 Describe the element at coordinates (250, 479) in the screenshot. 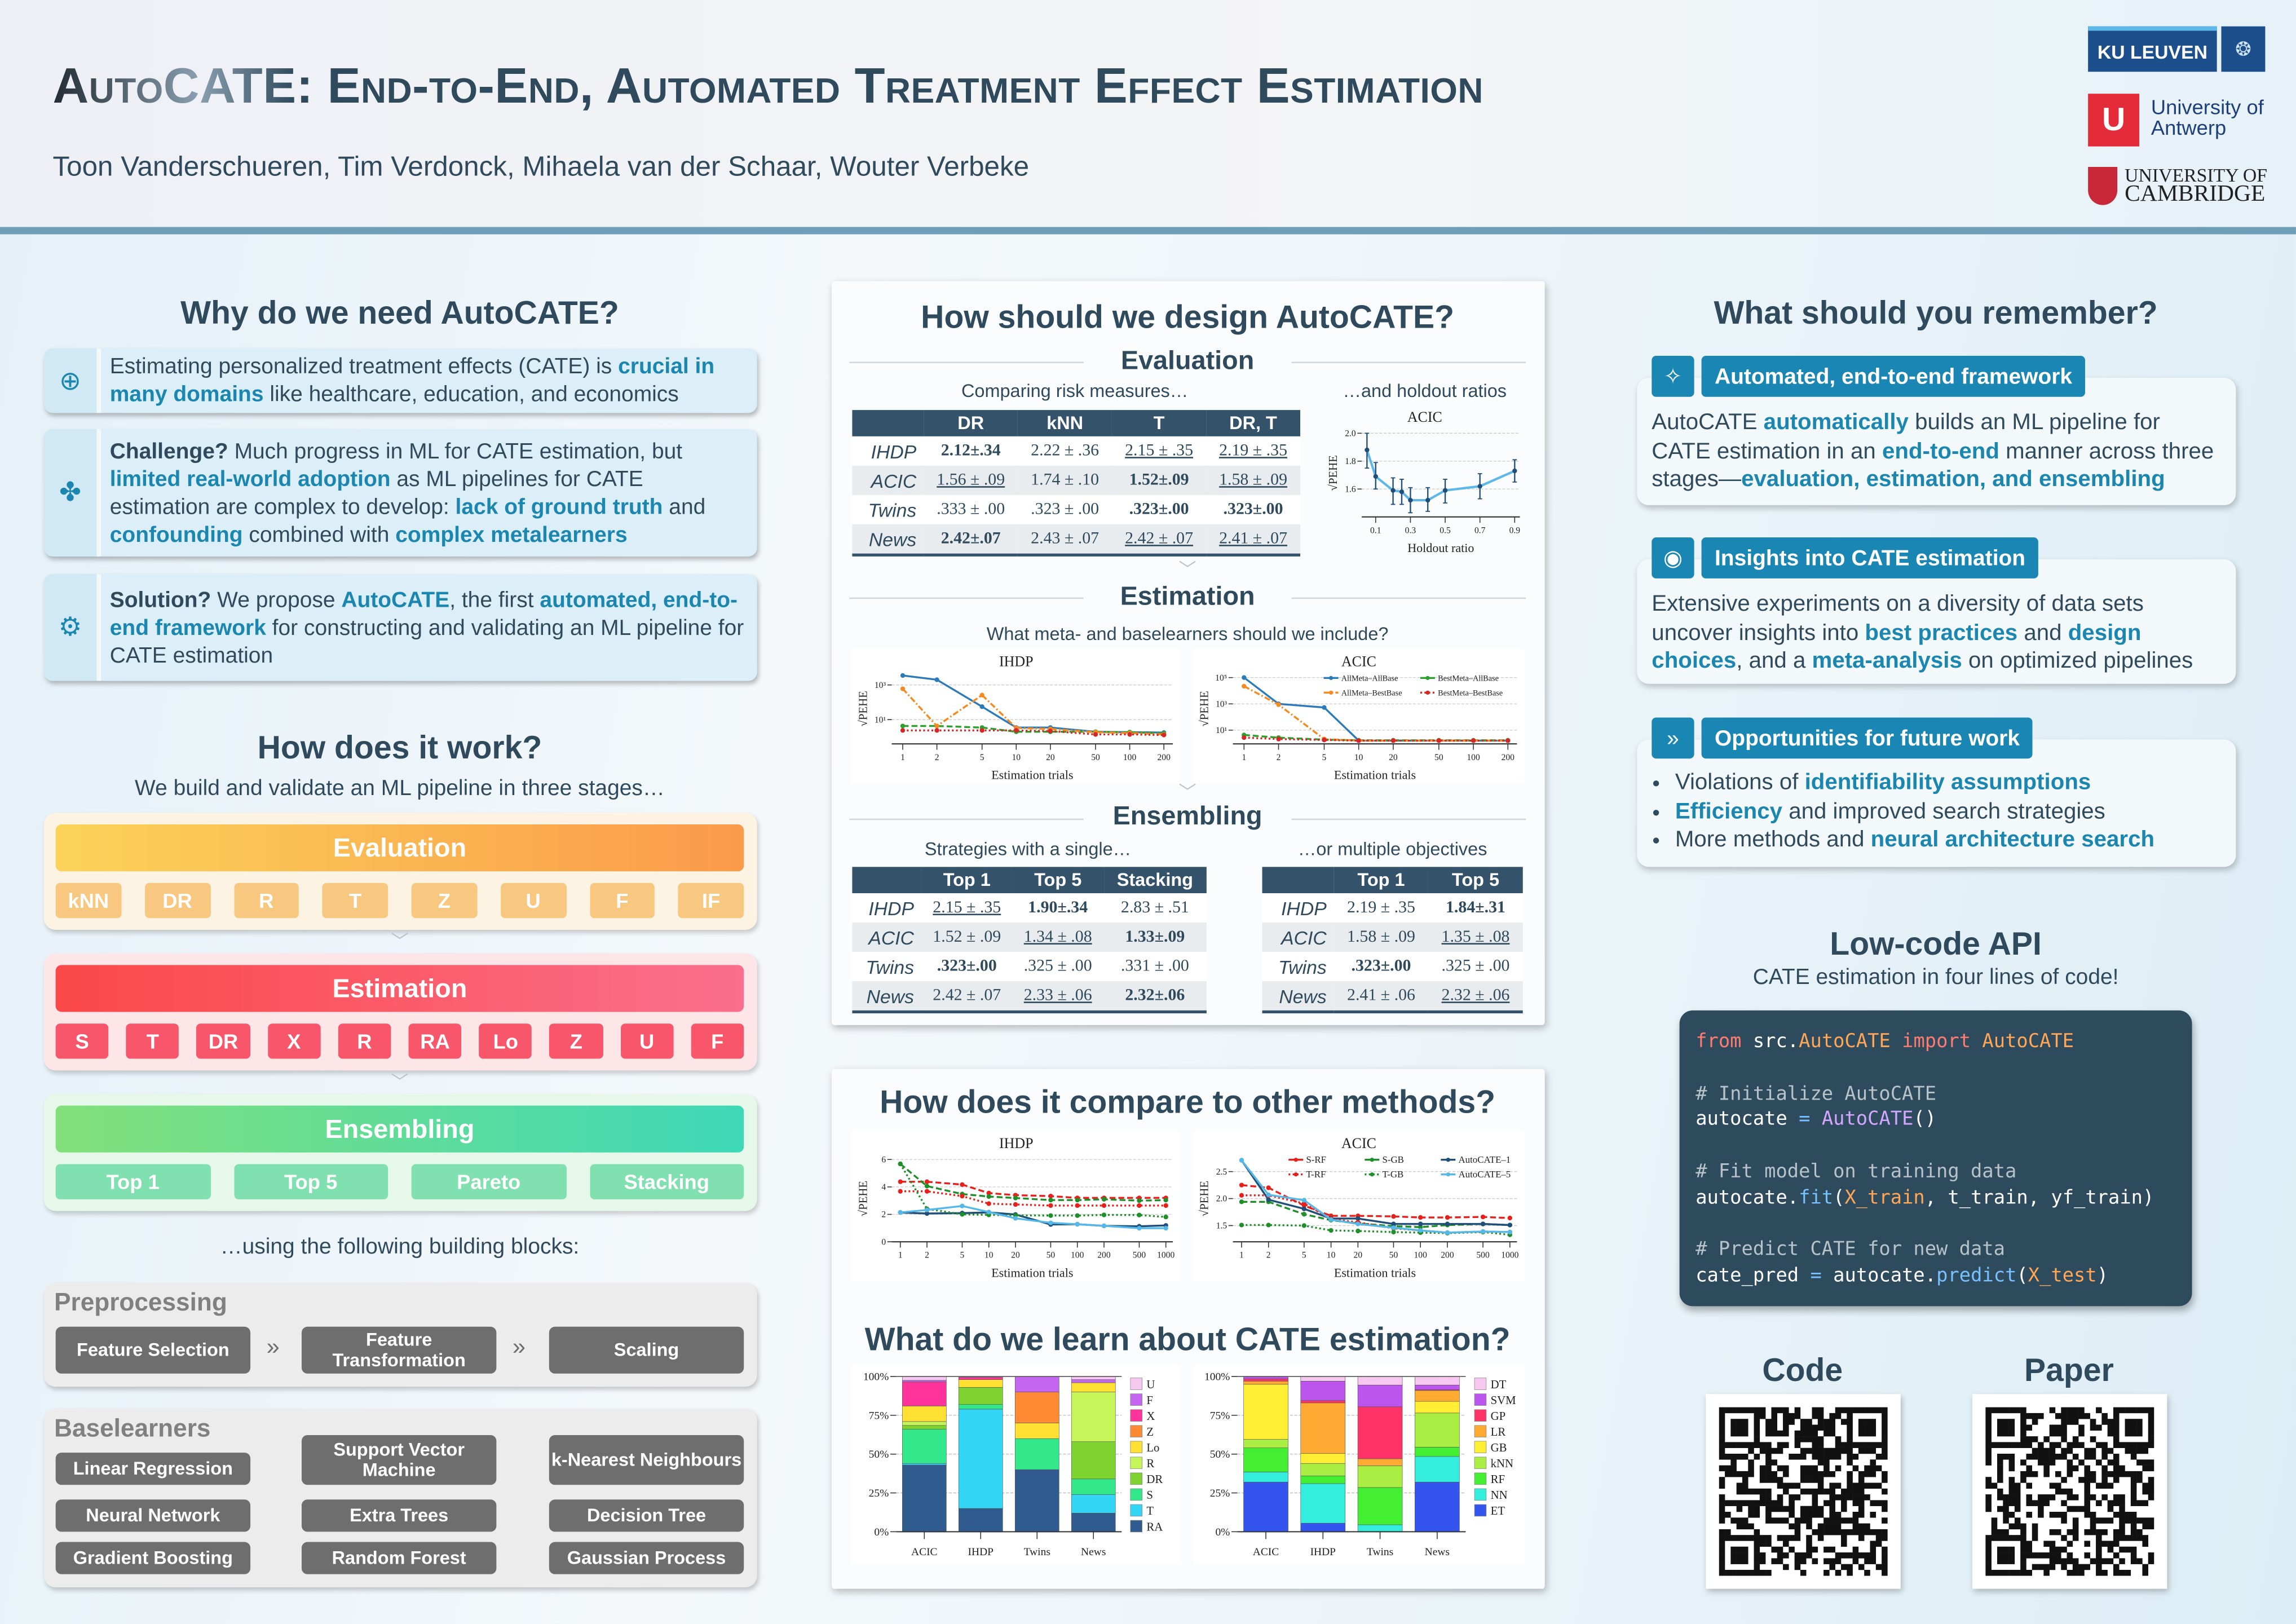

I see `highlight-text: limited real-world adoption` at that location.